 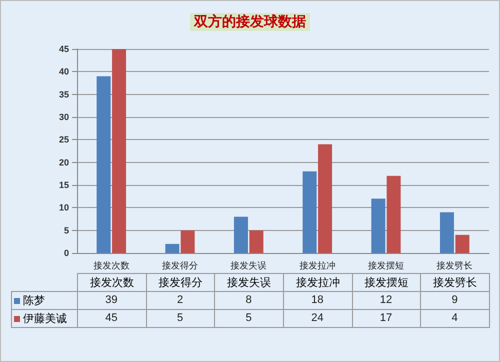 I want to click on data-label: 17, so click(x=386, y=318).